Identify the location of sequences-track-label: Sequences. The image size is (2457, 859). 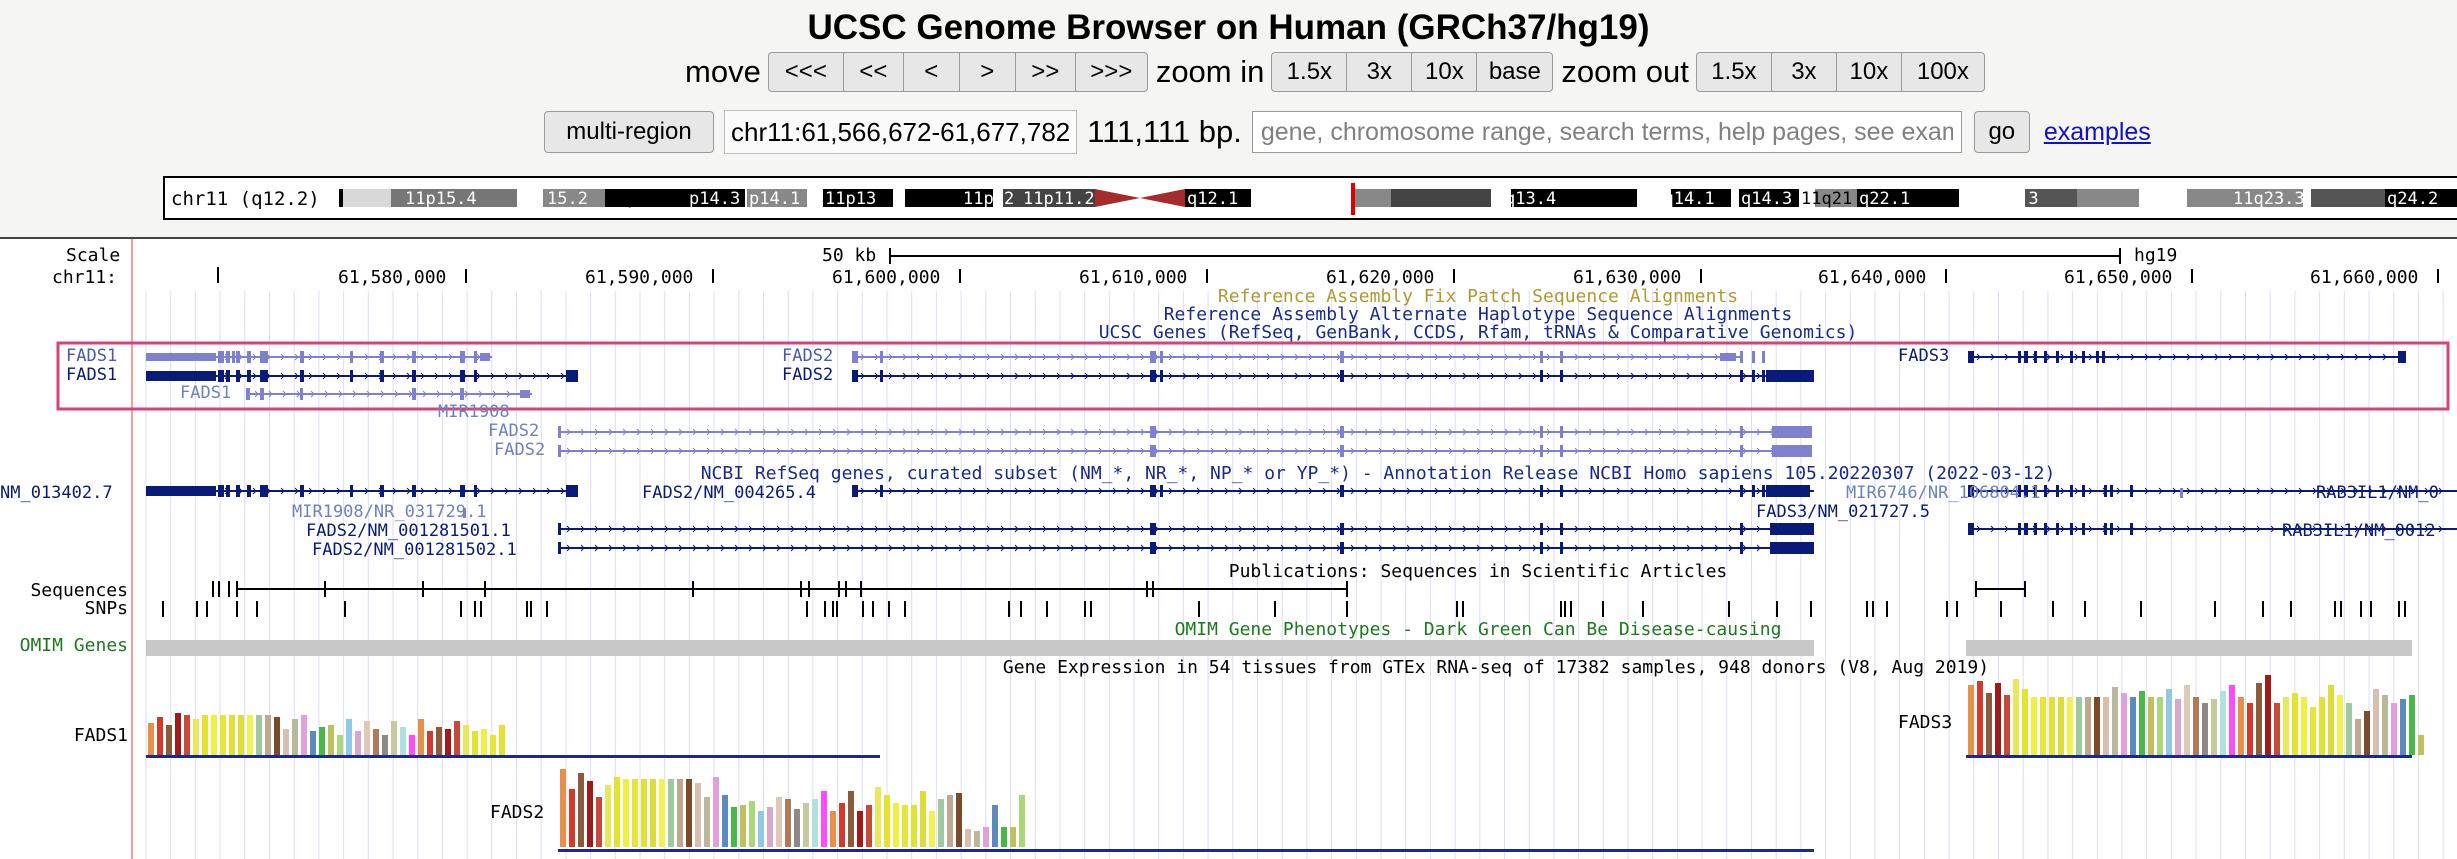
(79, 590).